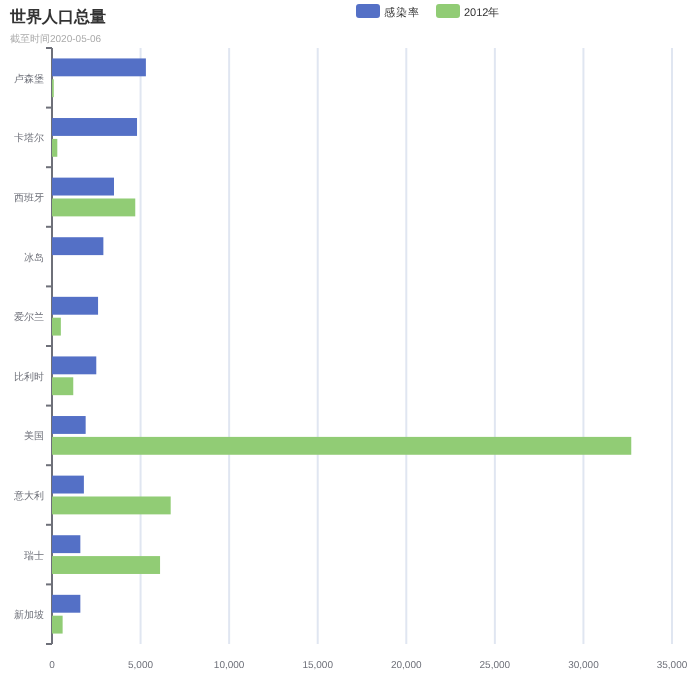 Image resolution: width=700 pixels, height=700 pixels. I want to click on chart-title: 世界人口总量, so click(57, 17).